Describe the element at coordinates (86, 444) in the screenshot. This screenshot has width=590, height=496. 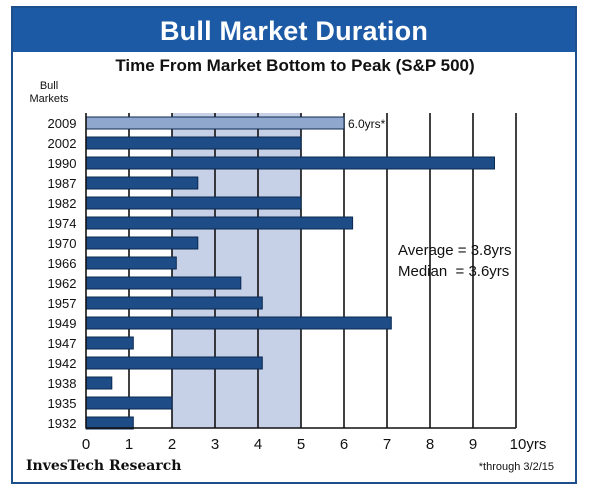
I see `x-tick-label: 0` at that location.